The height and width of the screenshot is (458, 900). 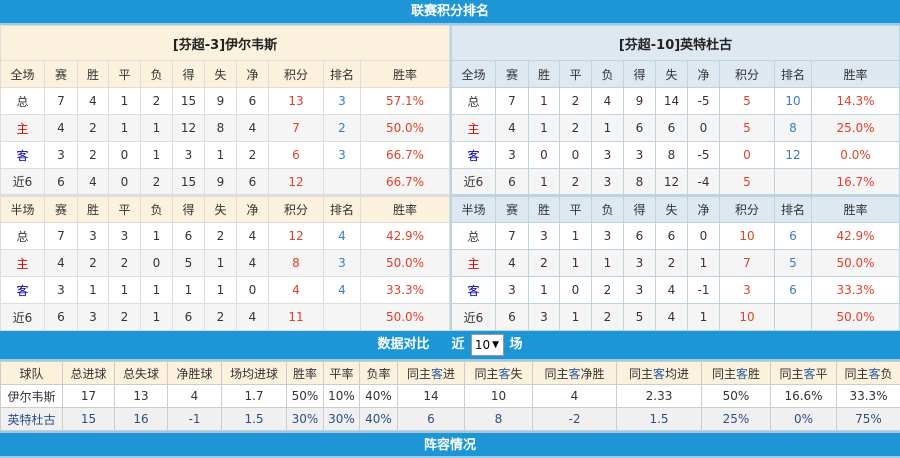 I want to click on column-header: 得, so click(x=189, y=74).